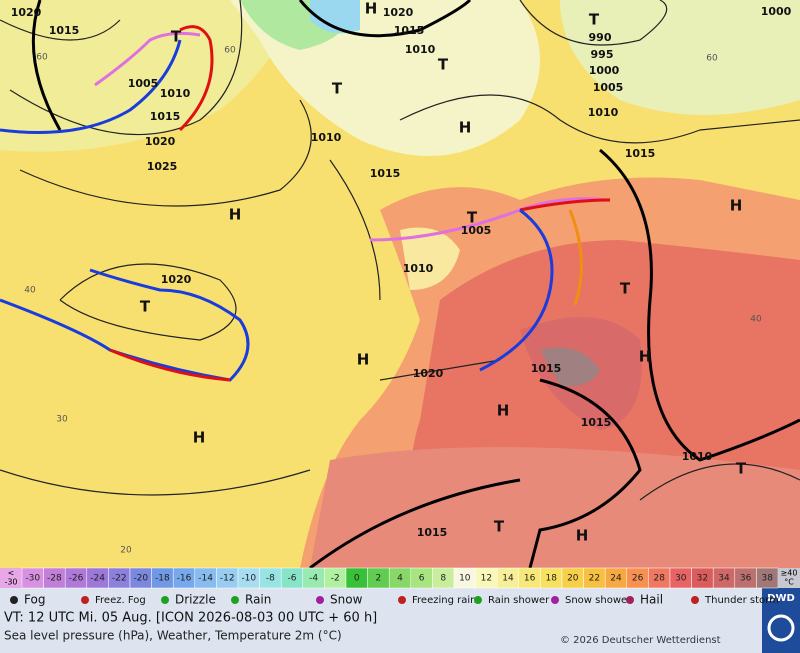 This screenshot has width=800, height=653. What do you see at coordinates (600, 37) in the screenshot?
I see `isobar-label: 990` at bounding box center [600, 37].